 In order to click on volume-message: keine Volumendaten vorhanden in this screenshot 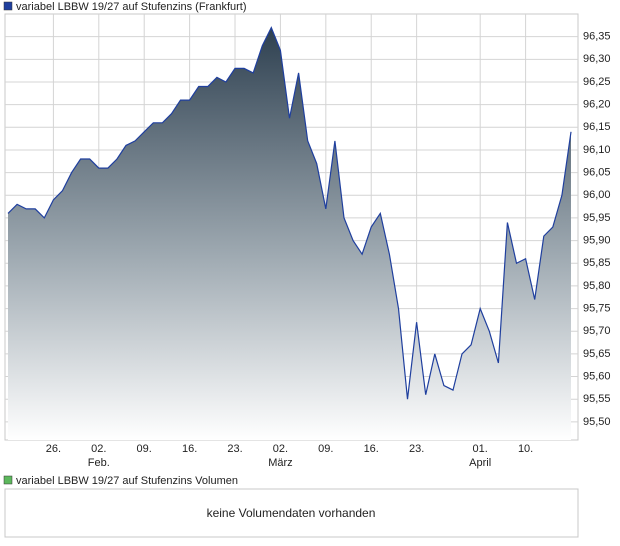, I will do `click(291, 513)`.